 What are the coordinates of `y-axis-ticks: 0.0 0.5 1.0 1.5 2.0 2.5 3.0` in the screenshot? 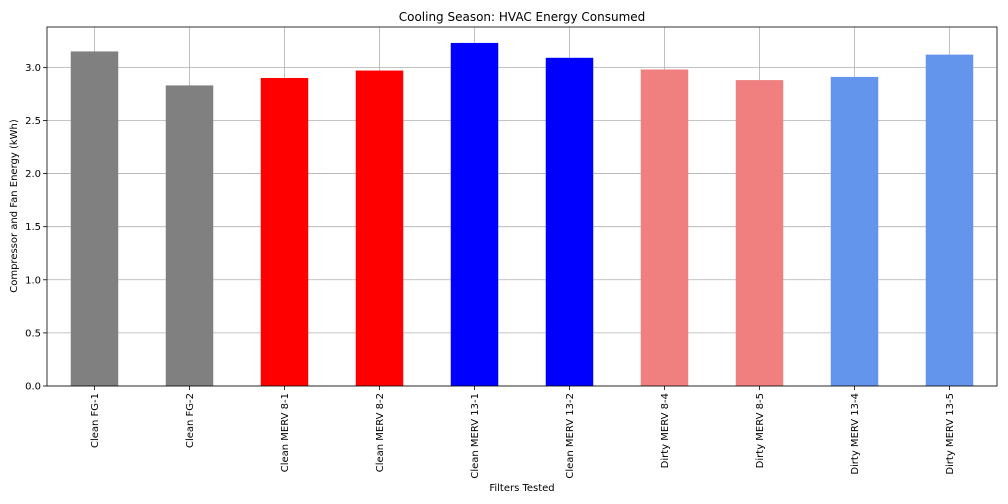 It's located at (36, 228).